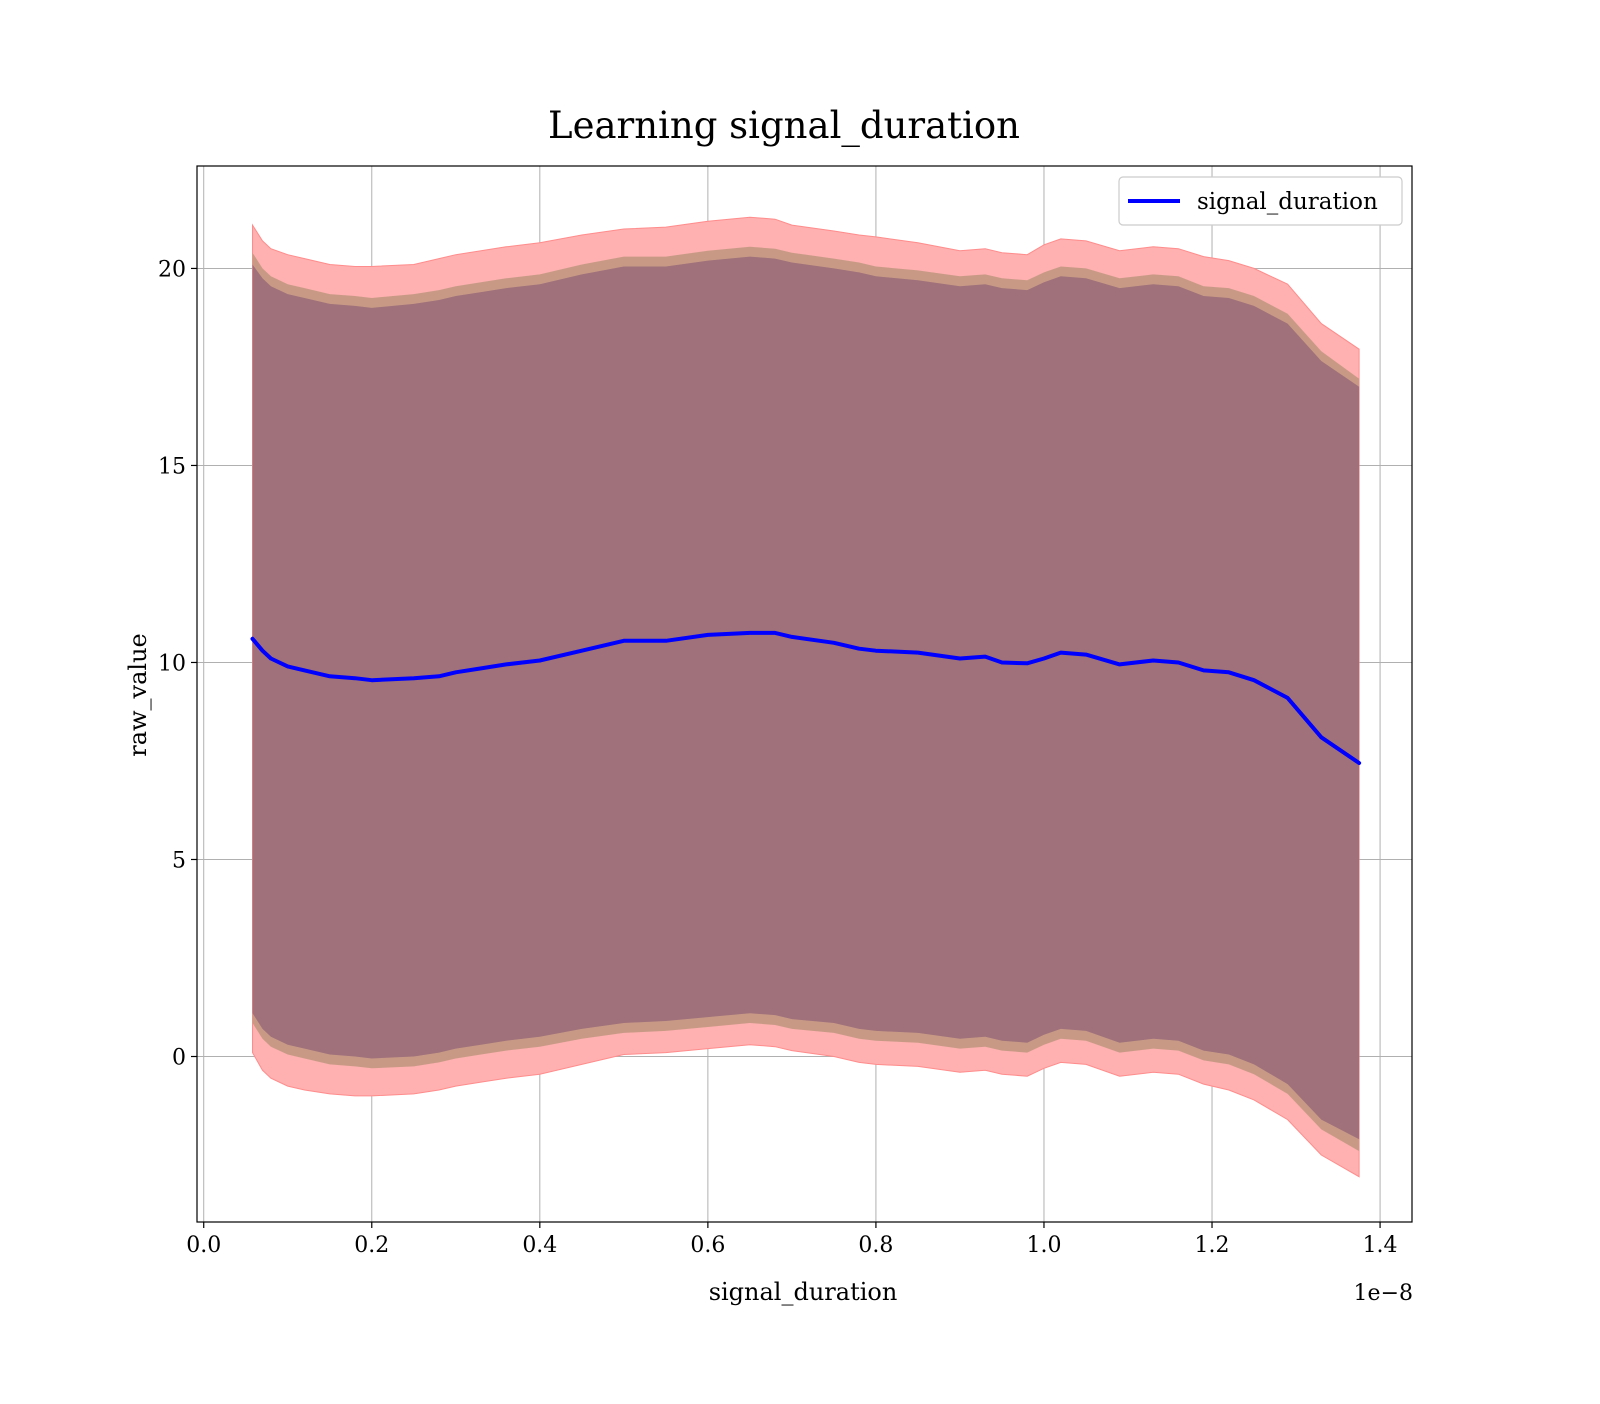 This screenshot has width=1600, height=1404. What do you see at coordinates (1287, 202) in the screenshot?
I see `legend-label: signal_duration` at bounding box center [1287, 202].